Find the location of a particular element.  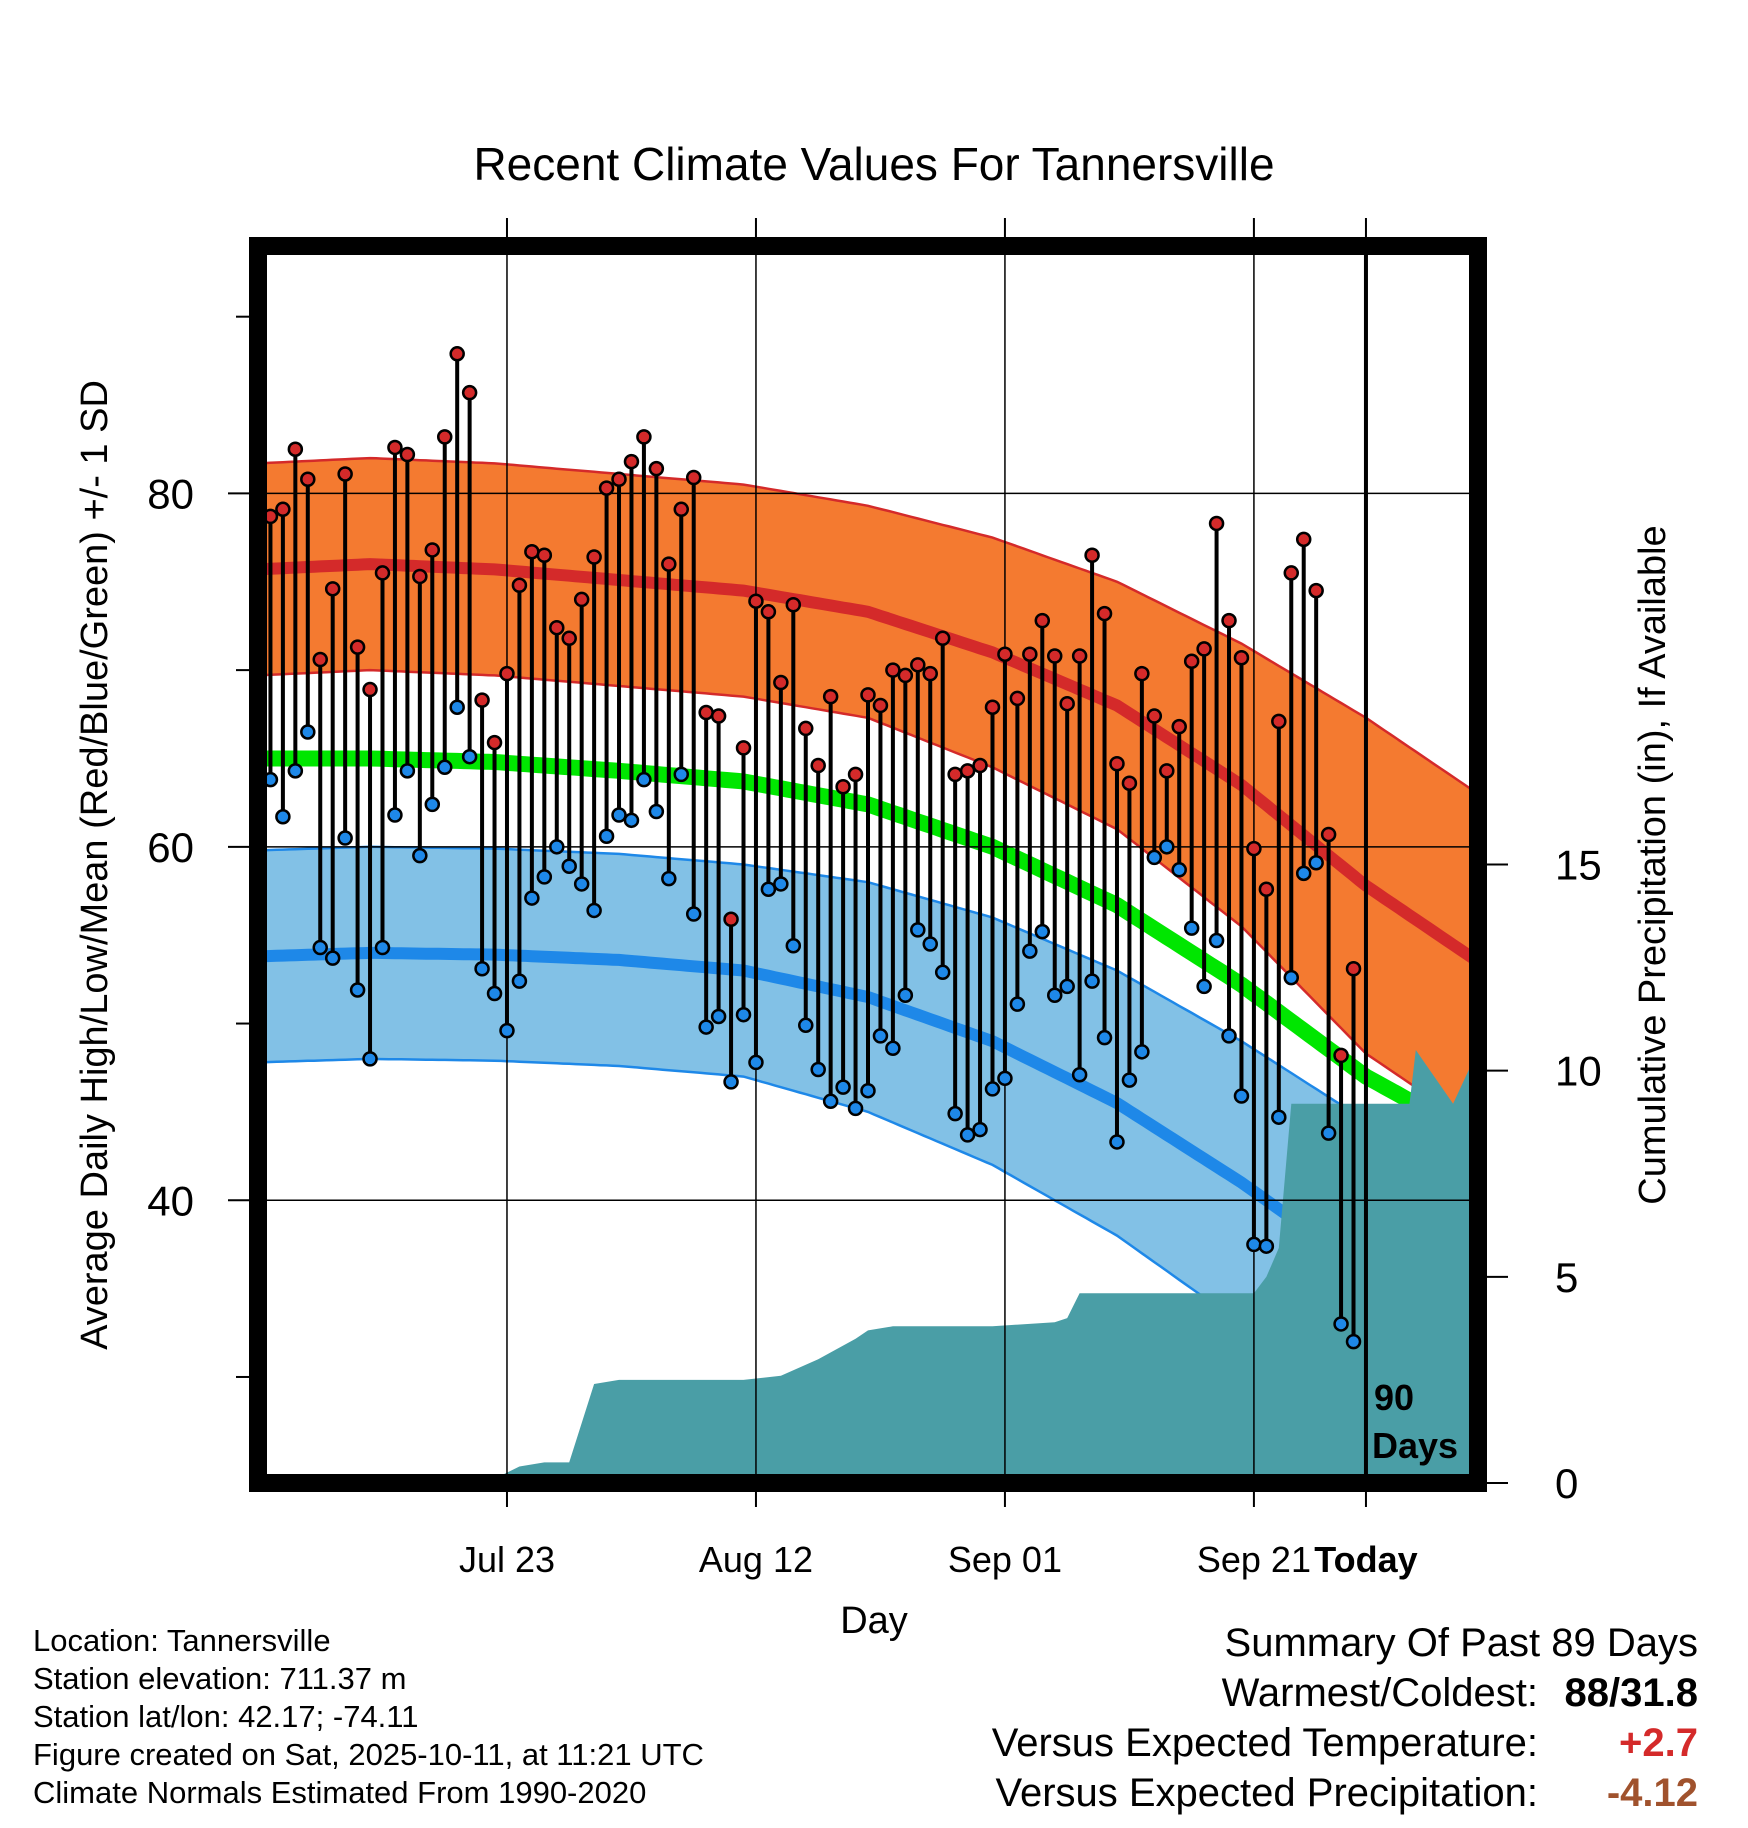

x-axis-label: Day is located at coordinates (874, 1621).